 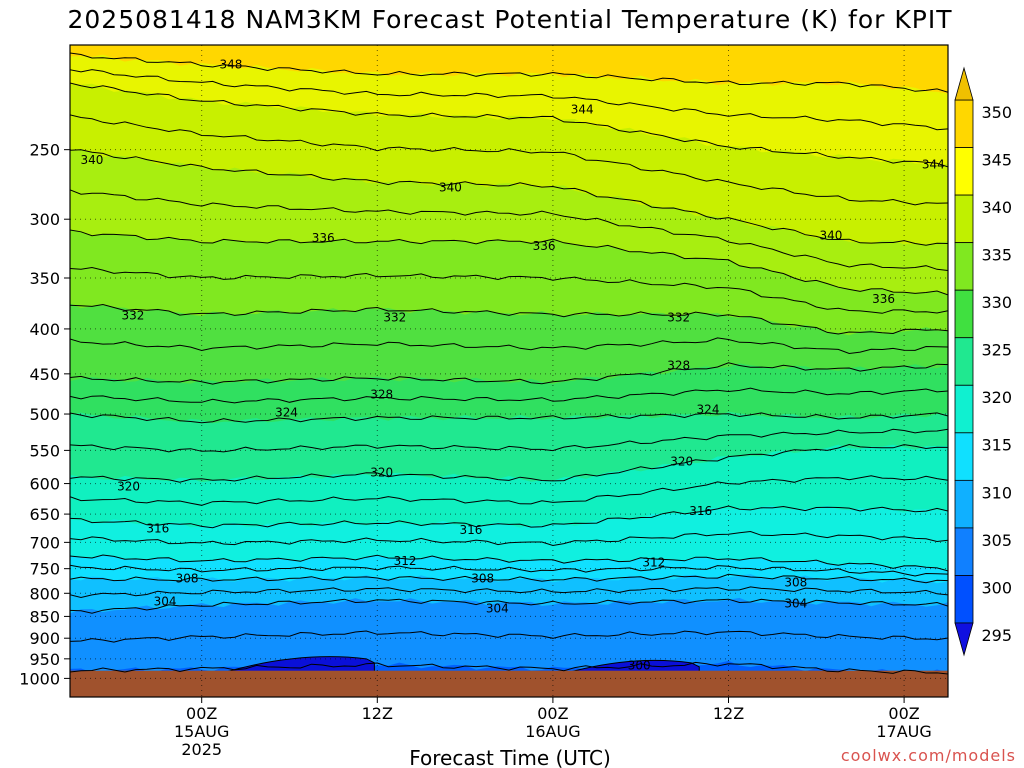 What do you see at coordinates (44, 569) in the screenshot?
I see `y-tick-label: 750` at bounding box center [44, 569].